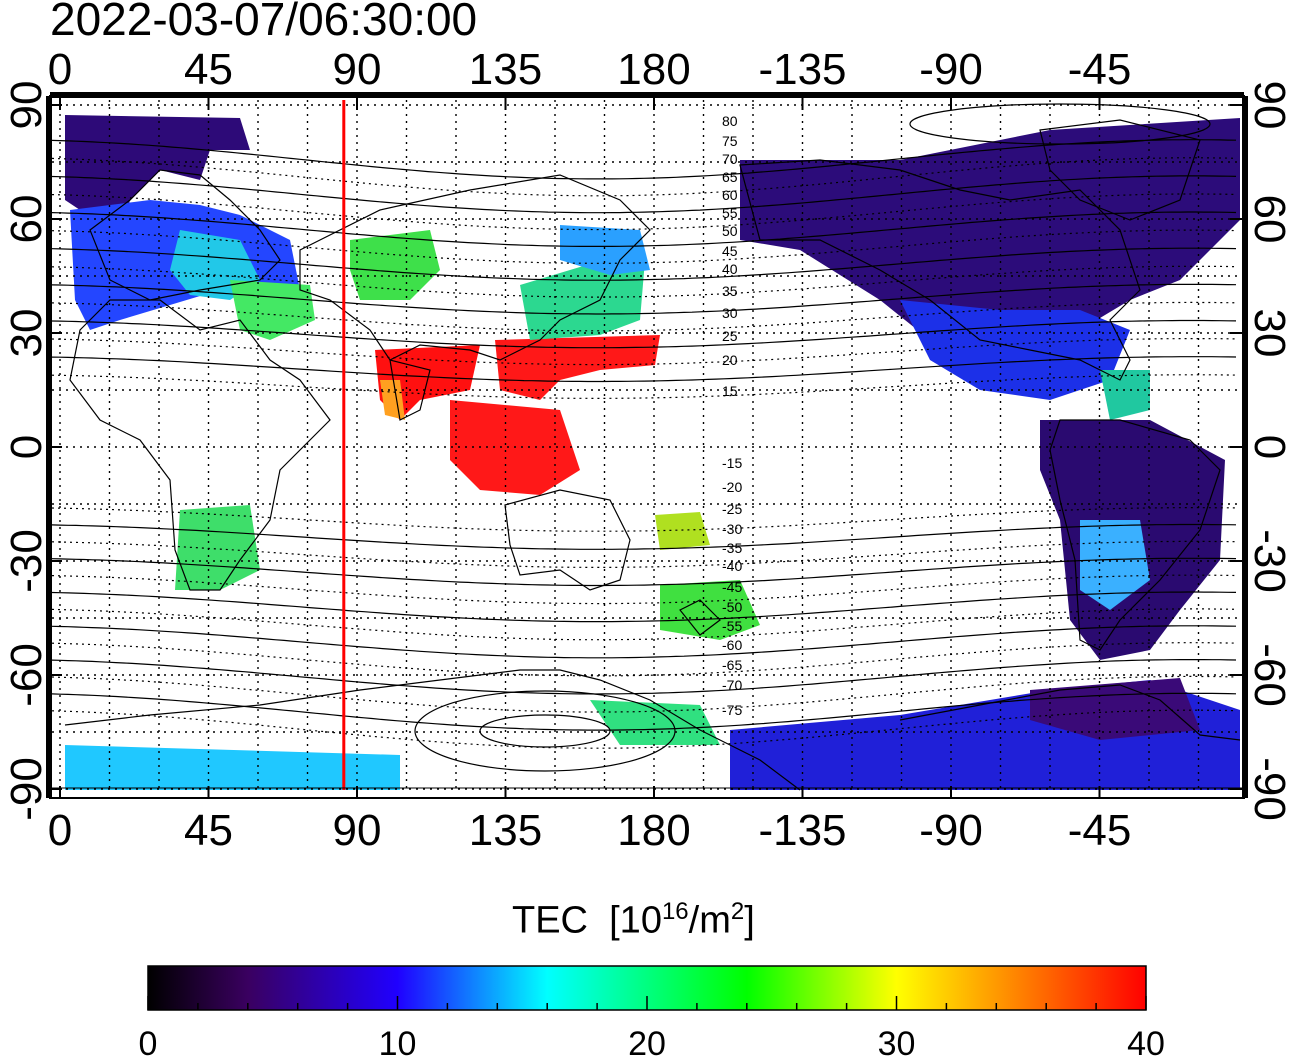 The height and width of the screenshot is (1057, 1294). I want to click on colorbar-tick-label: 40, so click(1146, 1041).